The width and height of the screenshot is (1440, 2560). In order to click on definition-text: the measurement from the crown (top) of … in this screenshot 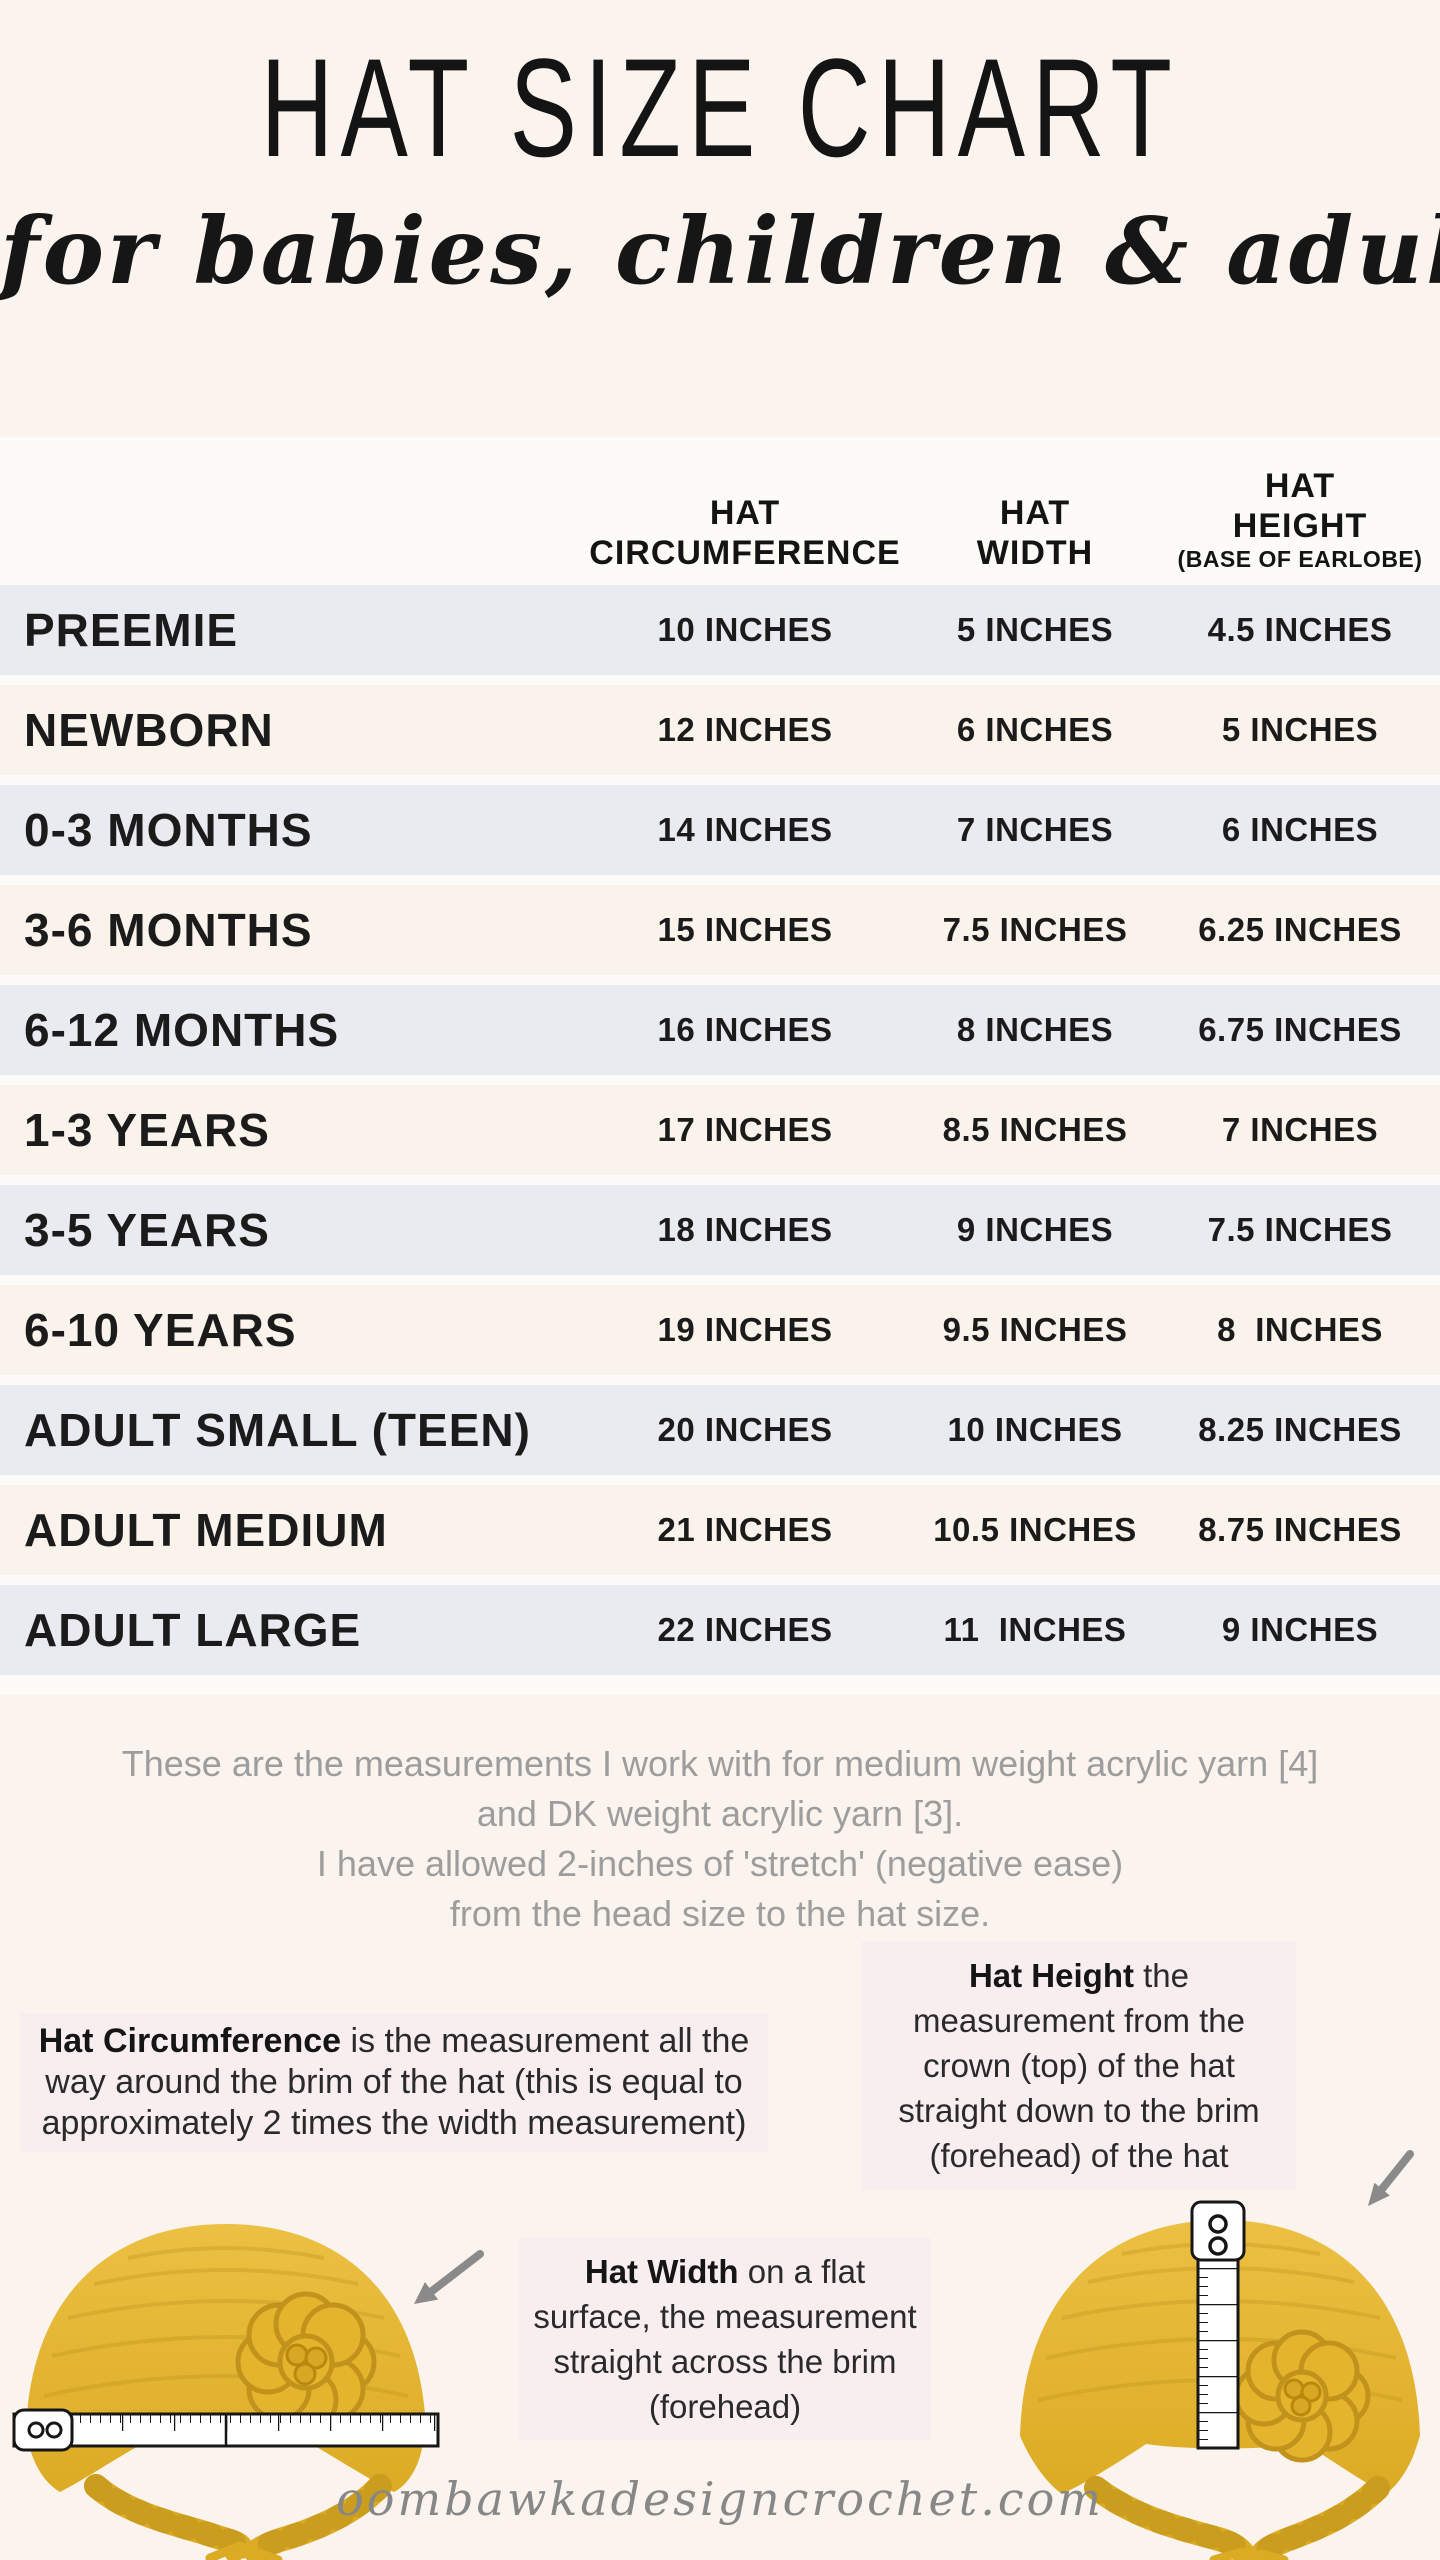, I will do `click(1079, 2065)`.